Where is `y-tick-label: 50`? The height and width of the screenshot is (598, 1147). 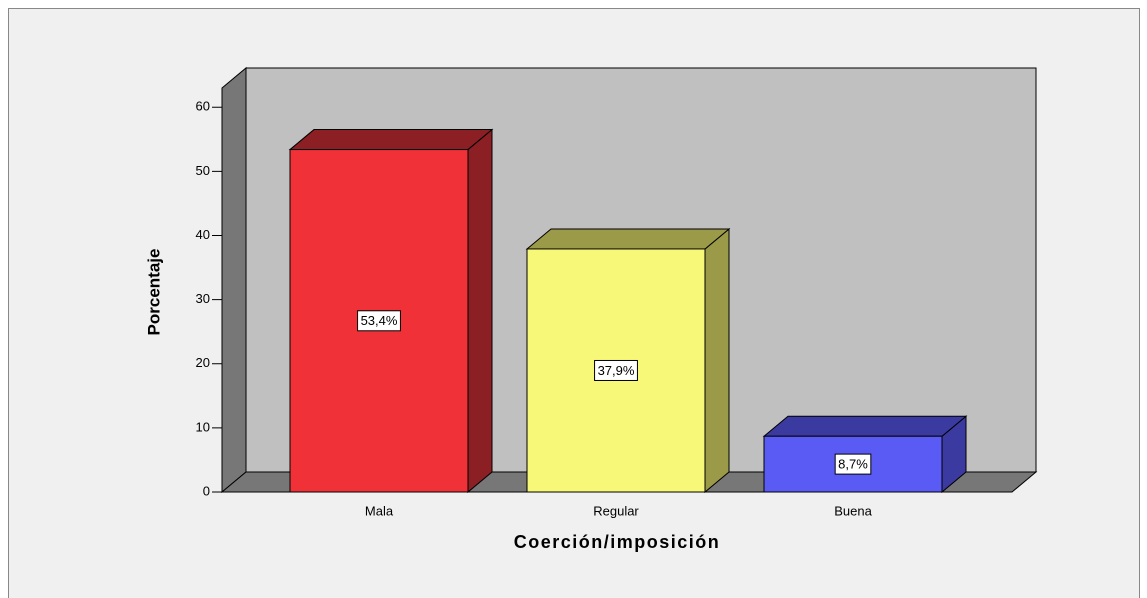 y-tick-label: 50 is located at coordinates (203, 170).